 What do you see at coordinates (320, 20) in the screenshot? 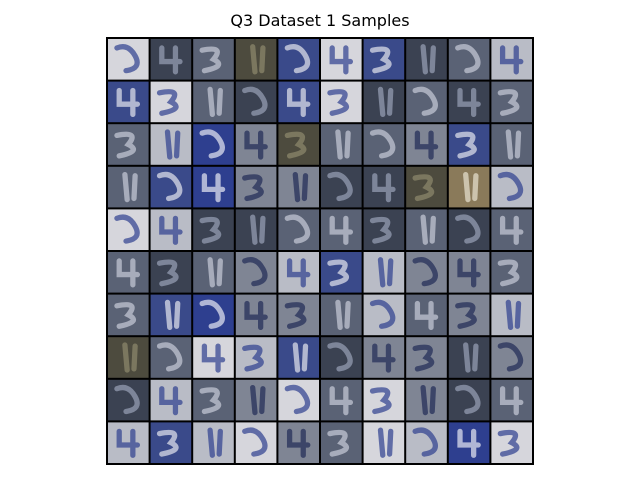
I see `figure-title: Q3 Dataset 1 Samples` at bounding box center [320, 20].